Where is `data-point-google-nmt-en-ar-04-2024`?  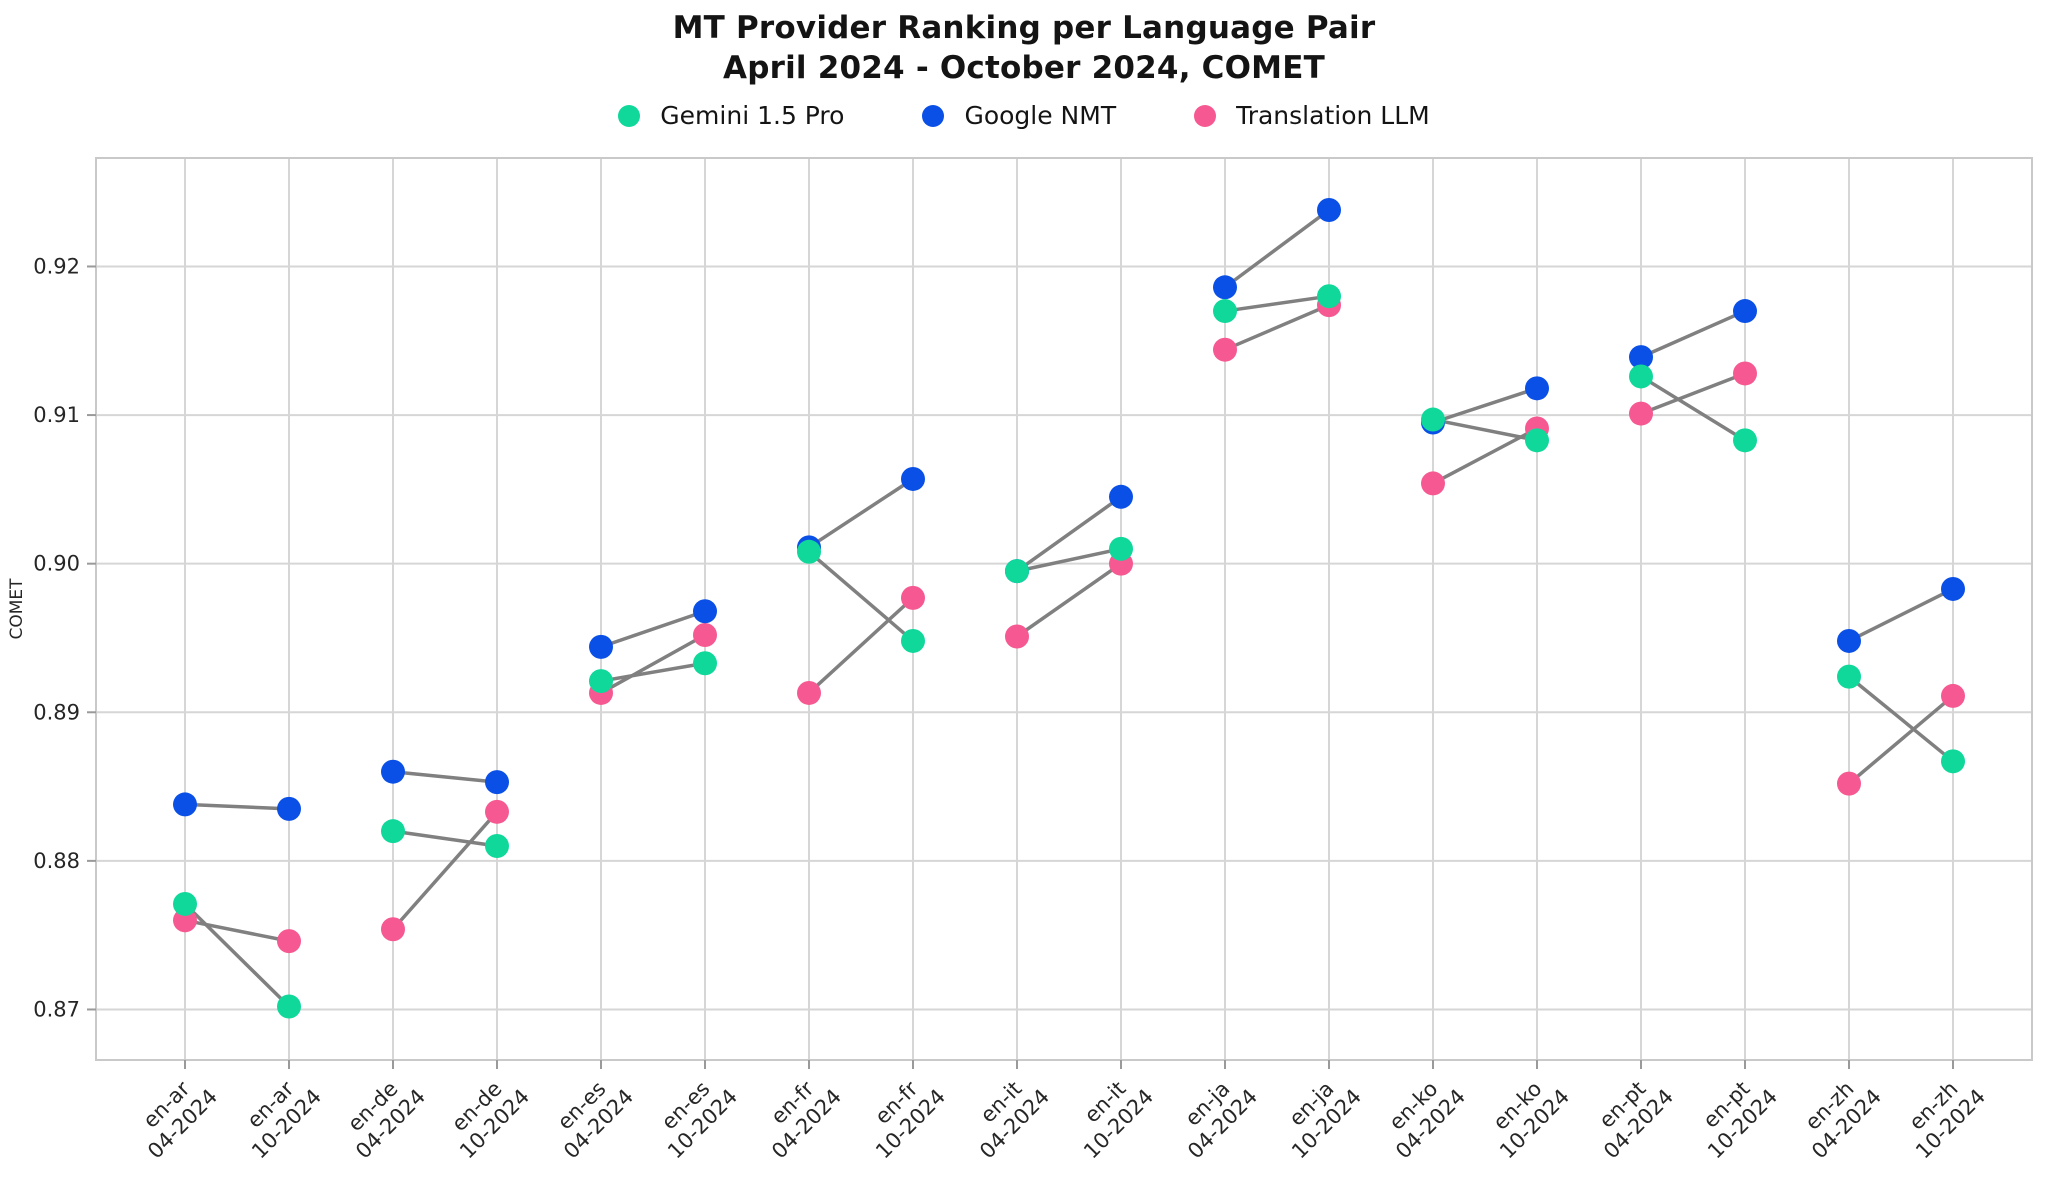 data-point-google-nmt-en-ar-04-2024 is located at coordinates (185, 804).